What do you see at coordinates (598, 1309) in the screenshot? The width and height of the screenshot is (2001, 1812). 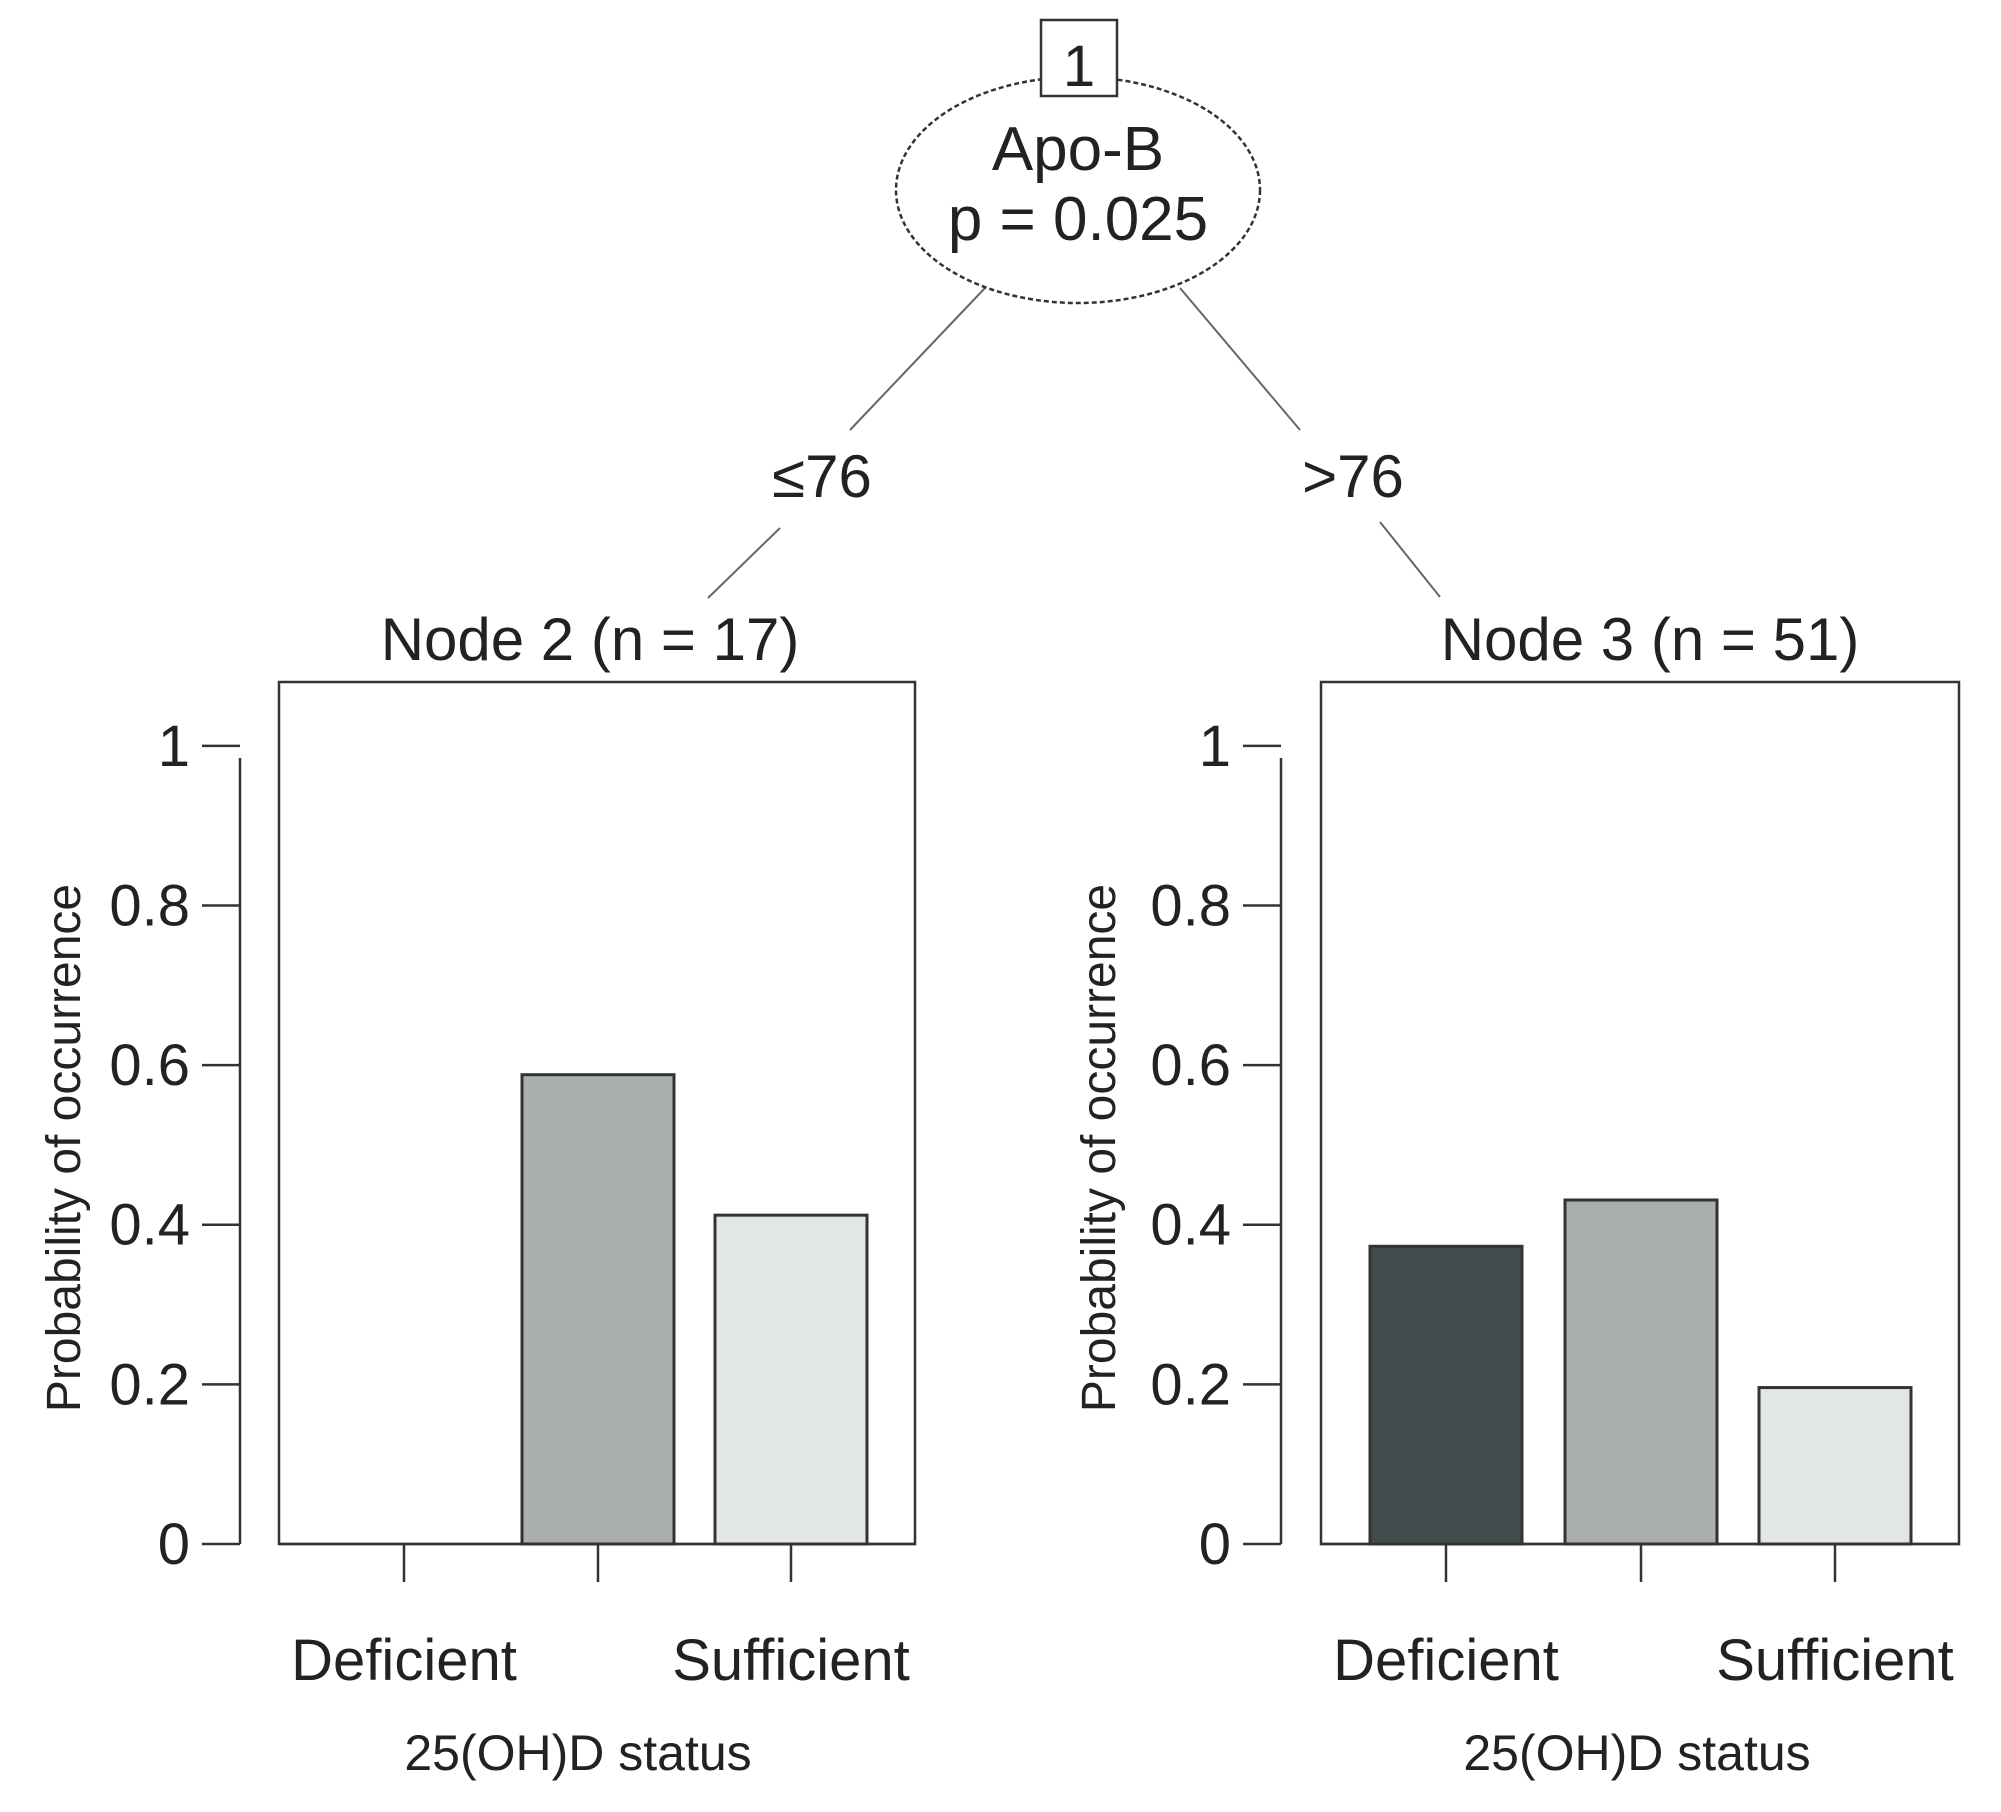 I see `node-2-bar-insufficient` at bounding box center [598, 1309].